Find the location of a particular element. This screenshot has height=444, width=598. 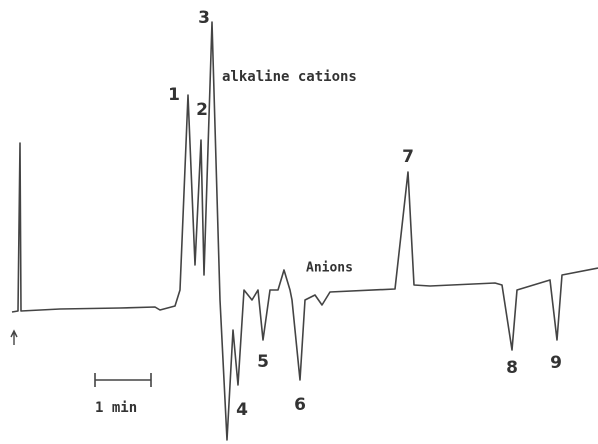

peak-label: 6 is located at coordinates (300, 405).